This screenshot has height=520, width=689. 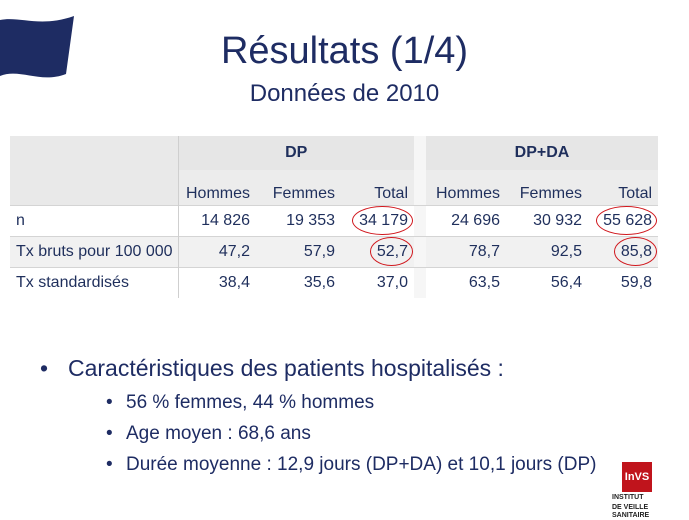 I want to click on invs-mark: InVS, so click(x=637, y=477).